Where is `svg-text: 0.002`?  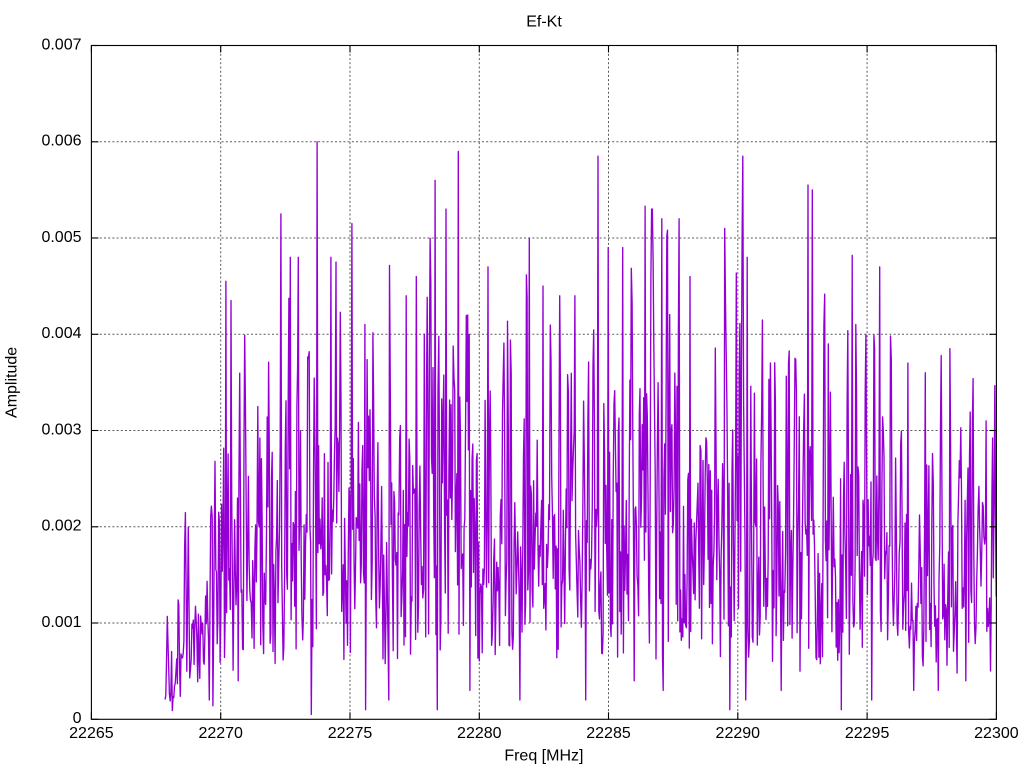
svg-text: 0.002 is located at coordinates (61, 526).